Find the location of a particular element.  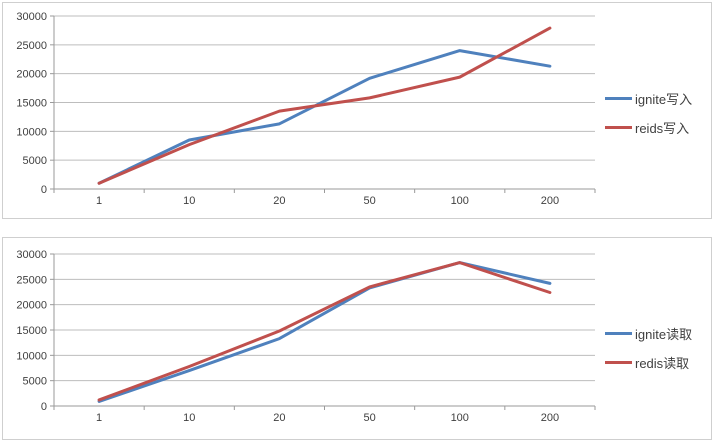

read-chart-legend: ignite读取 redis读取 is located at coordinates (656, 348).